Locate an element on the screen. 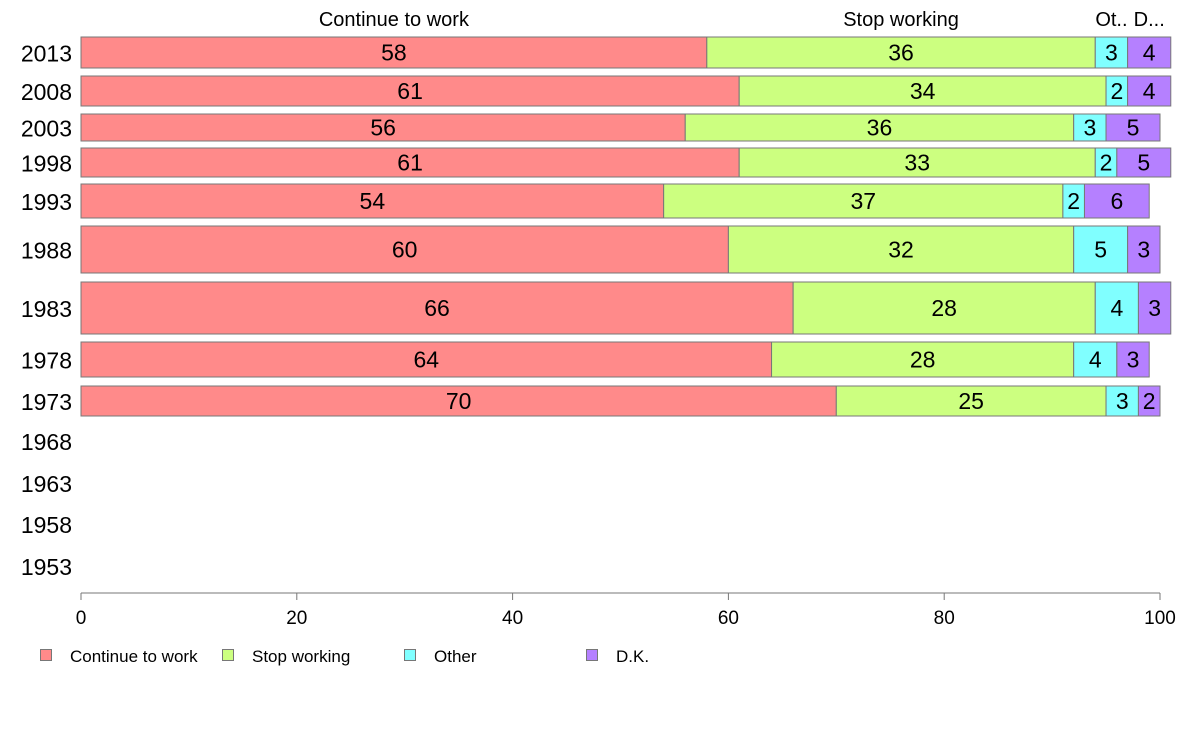 This screenshot has width=1188, height=736. bar-value-label: 64 is located at coordinates (426, 360).